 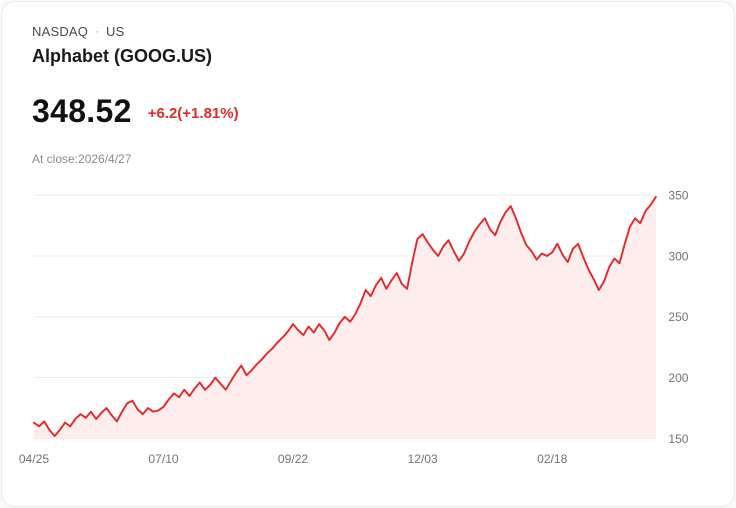 What do you see at coordinates (60, 31) in the screenshot?
I see `exchange-label: NASDAQ` at bounding box center [60, 31].